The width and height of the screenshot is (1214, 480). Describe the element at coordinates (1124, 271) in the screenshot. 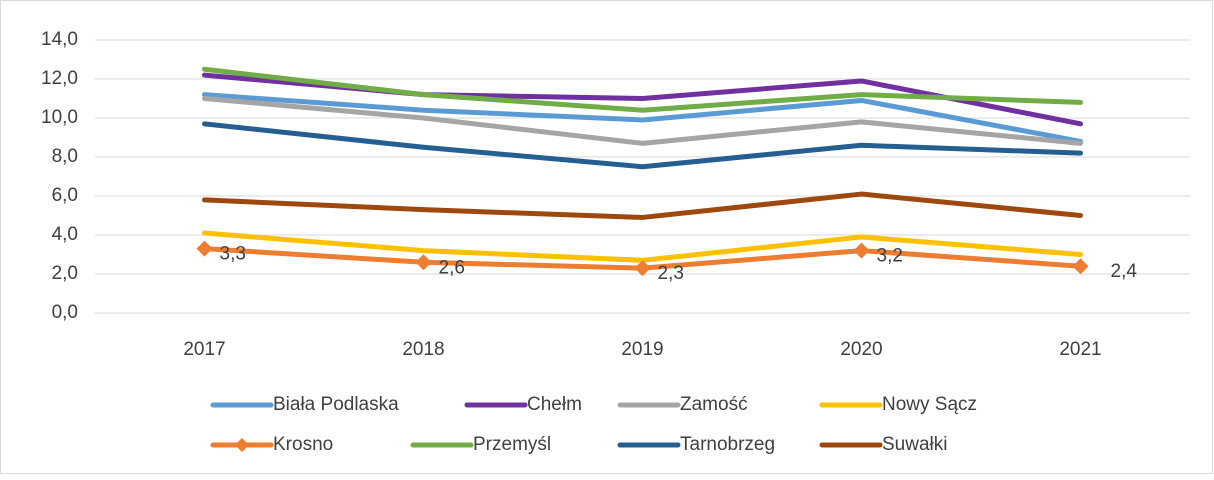

I see `data-label: 2,4` at that location.